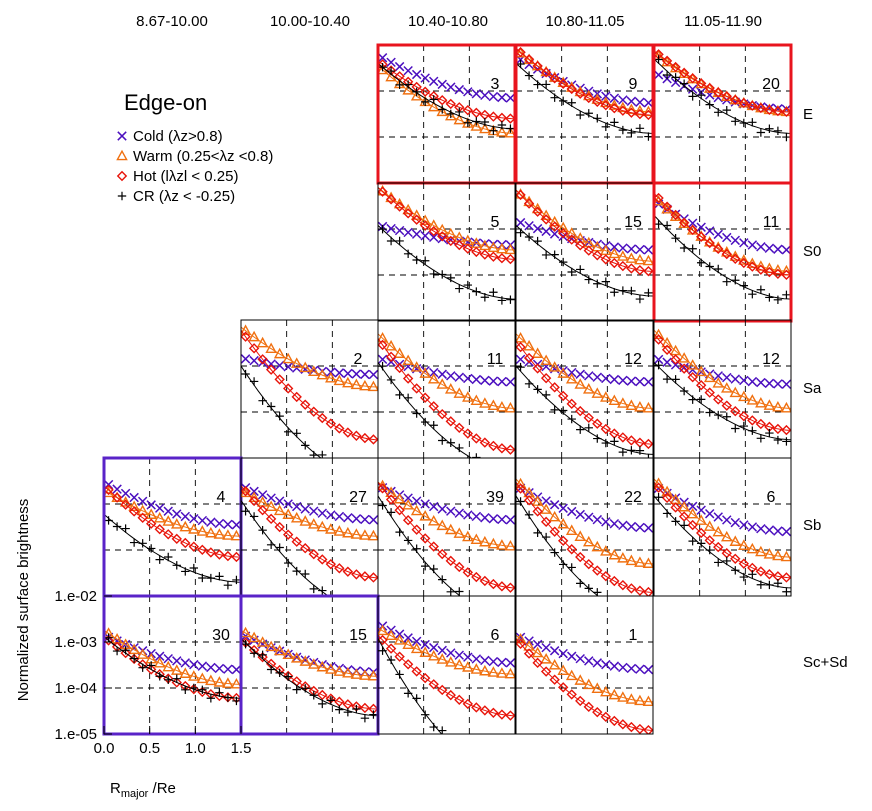 Image resolution: width=872 pixels, height=811 pixels. I want to click on legend-marker-warm, so click(122, 155).